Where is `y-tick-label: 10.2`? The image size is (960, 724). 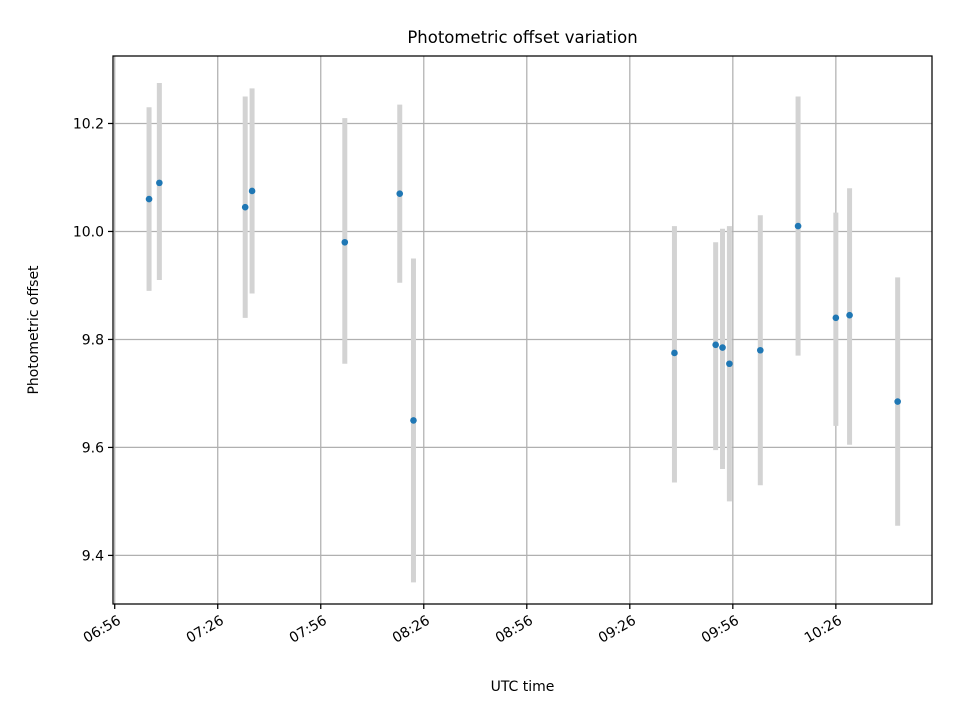 y-tick-label: 10.2 is located at coordinates (88, 124).